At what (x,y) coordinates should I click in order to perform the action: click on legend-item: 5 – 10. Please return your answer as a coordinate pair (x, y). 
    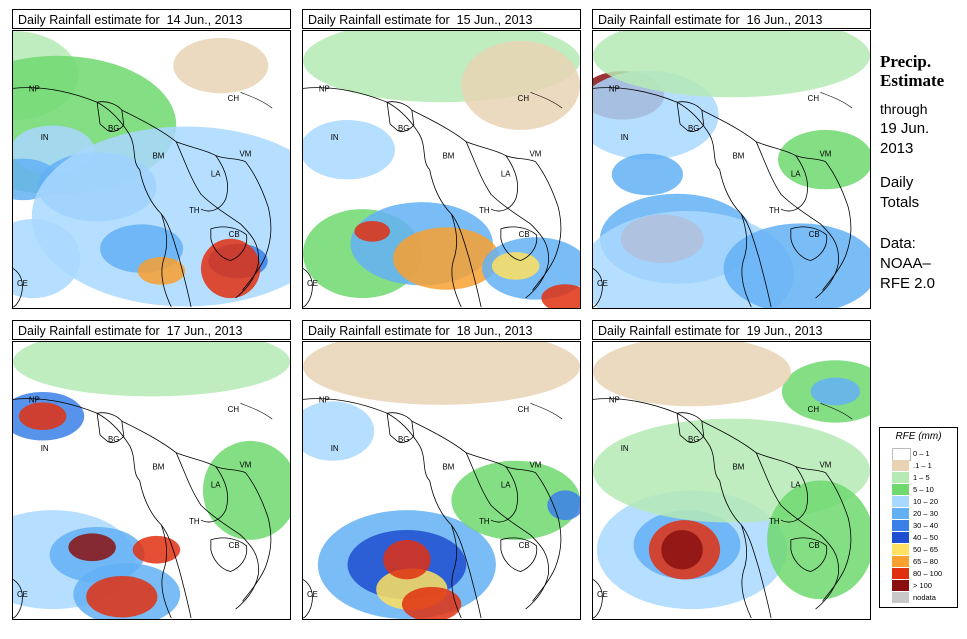
    Looking at the image, I should click on (923, 489).